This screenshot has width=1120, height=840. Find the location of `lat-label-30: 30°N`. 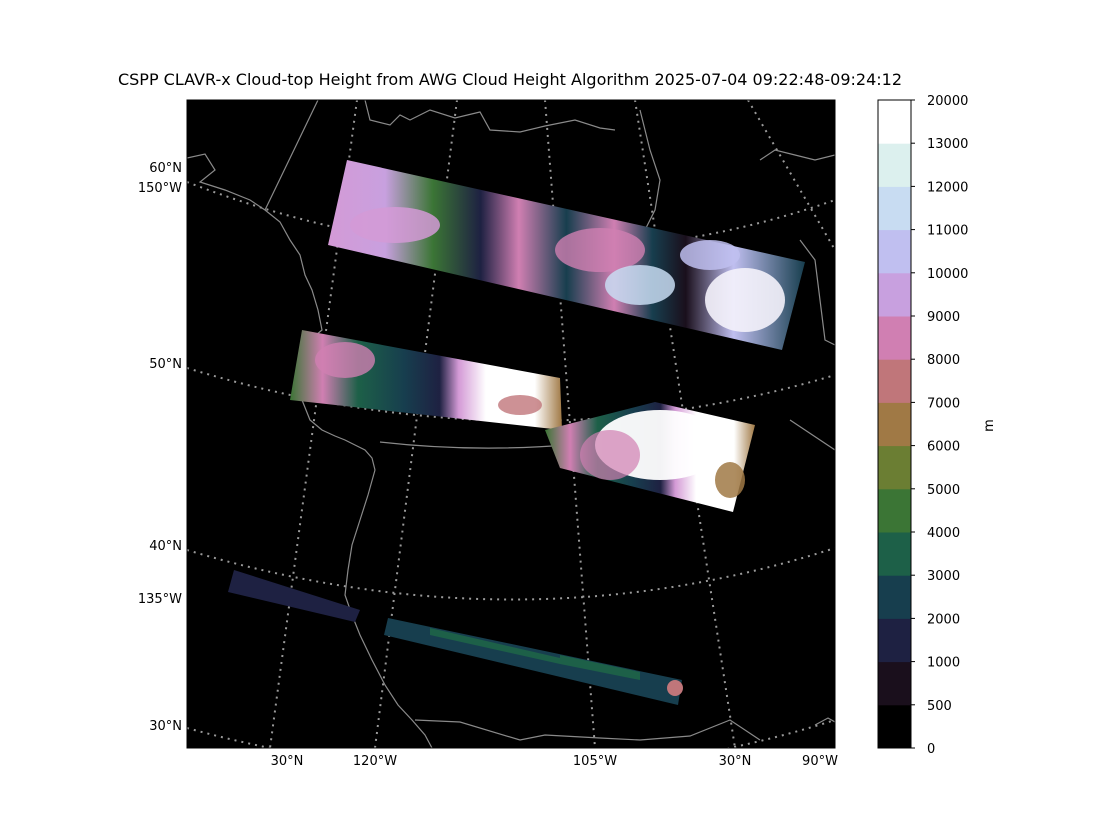

lat-label-30: 30°N is located at coordinates (165, 726).